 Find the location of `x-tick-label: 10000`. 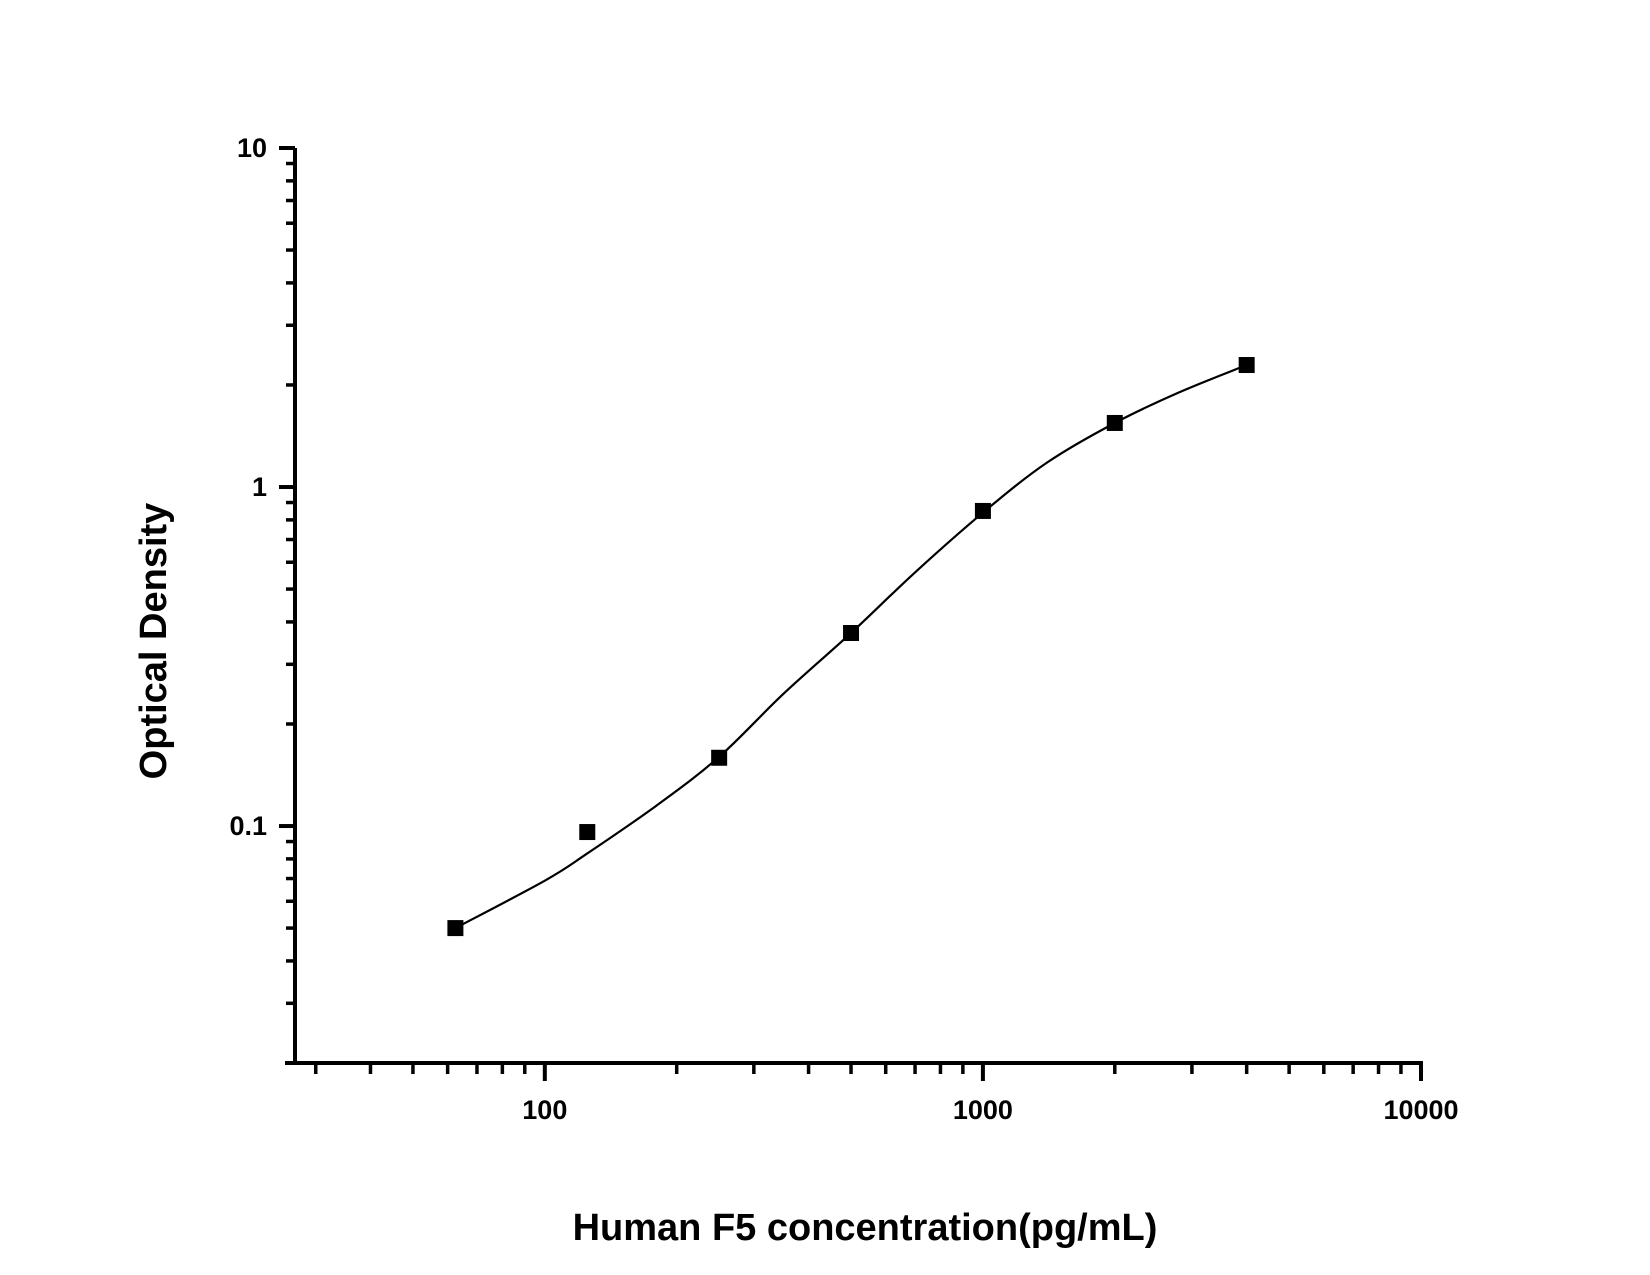

x-tick-label: 10000 is located at coordinates (1420, 1110).